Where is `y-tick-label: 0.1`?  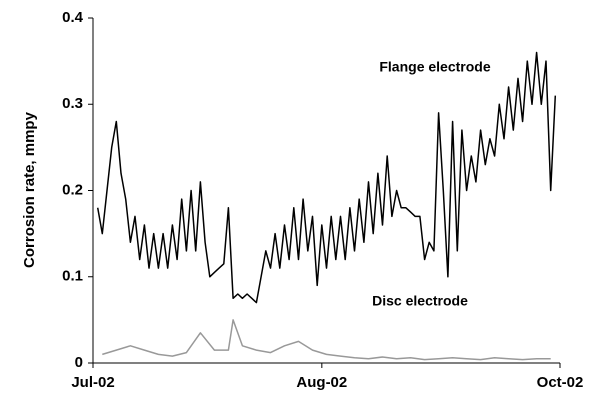
y-tick-label: 0.1 is located at coordinates (72, 276).